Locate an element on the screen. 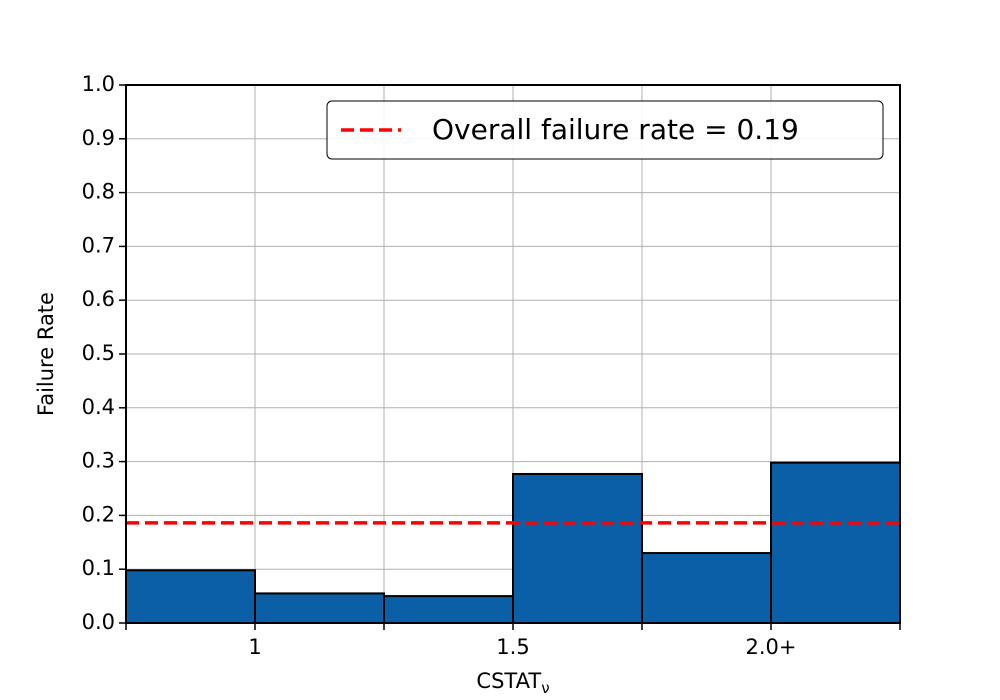 The height and width of the screenshot is (700, 1000). x-axis-label-subscript: ν is located at coordinates (545, 688).